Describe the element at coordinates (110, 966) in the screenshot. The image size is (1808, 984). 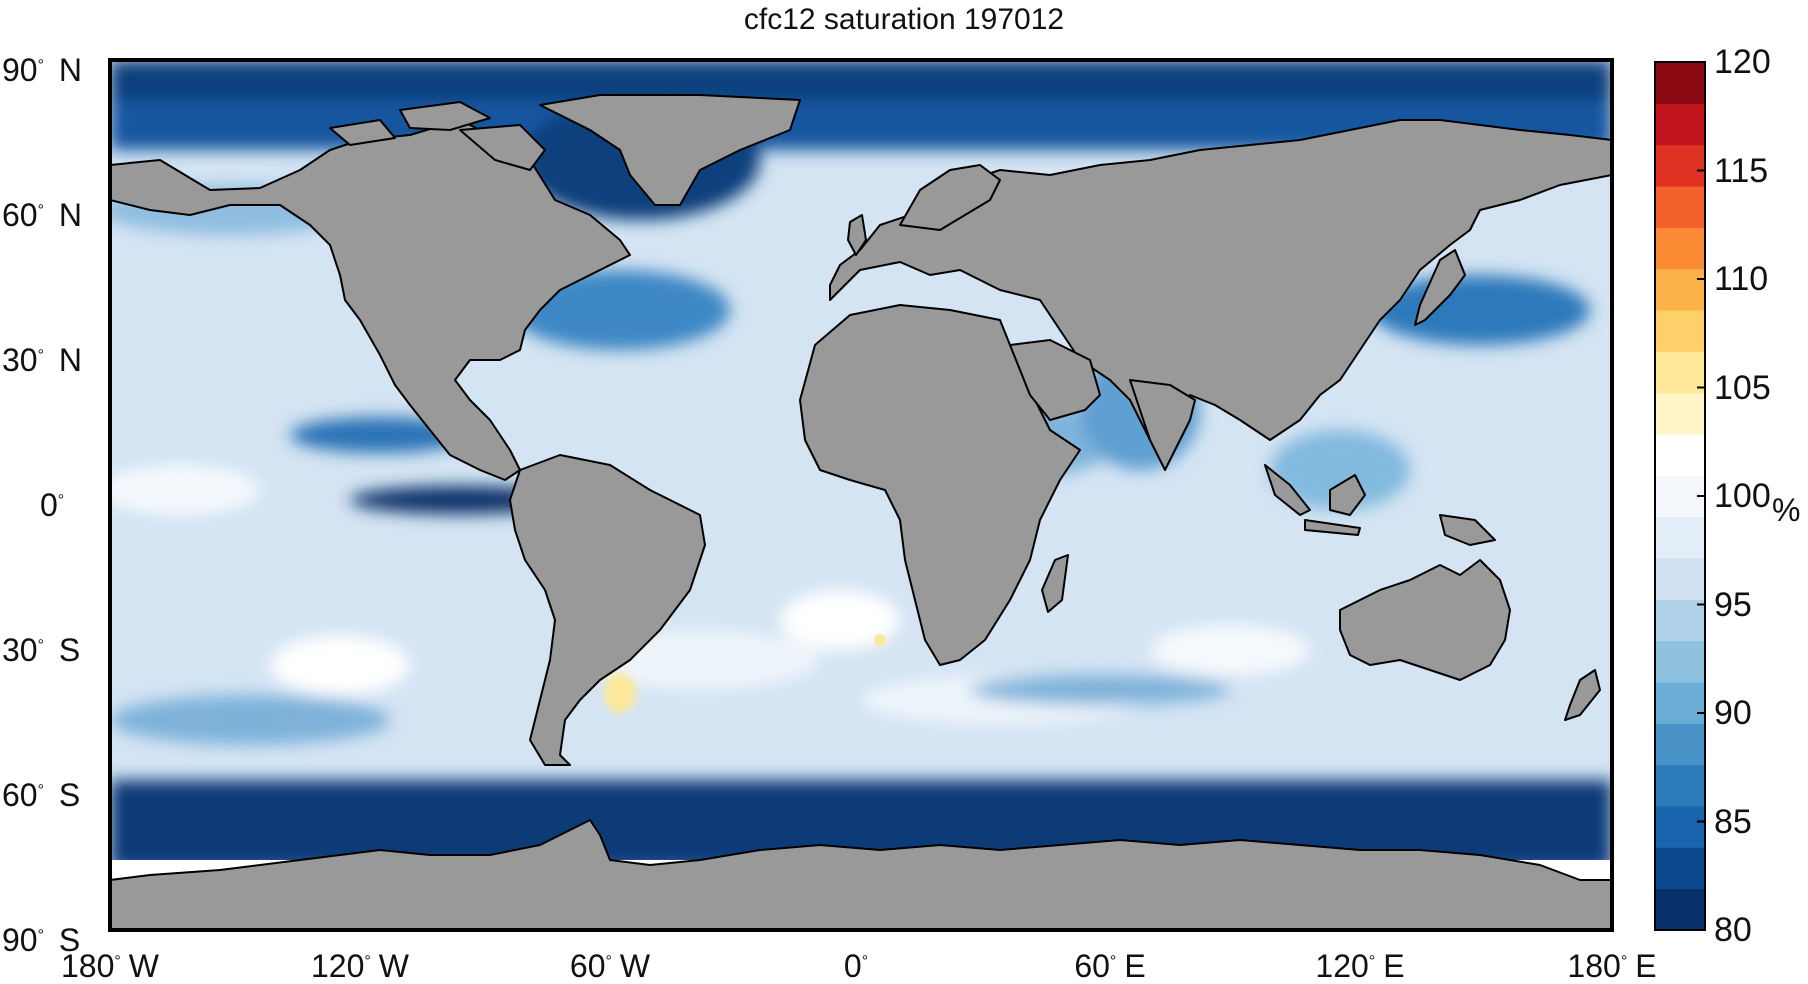
I see `lon-label: 180° W` at that location.